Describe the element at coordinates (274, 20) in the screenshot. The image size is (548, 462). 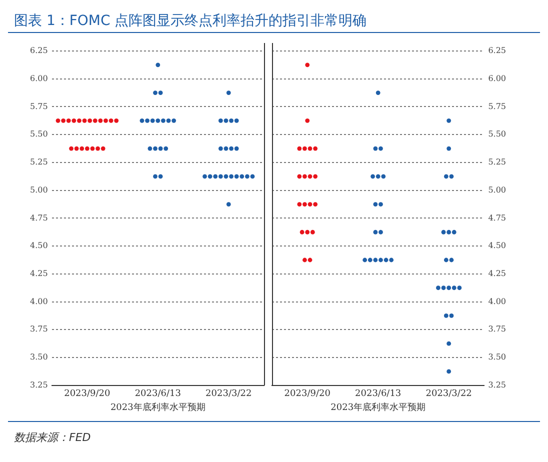
I see `chart-title: 图表 1：FOMC 点阵图显示终点利率抬升的指引非常明确` at that location.